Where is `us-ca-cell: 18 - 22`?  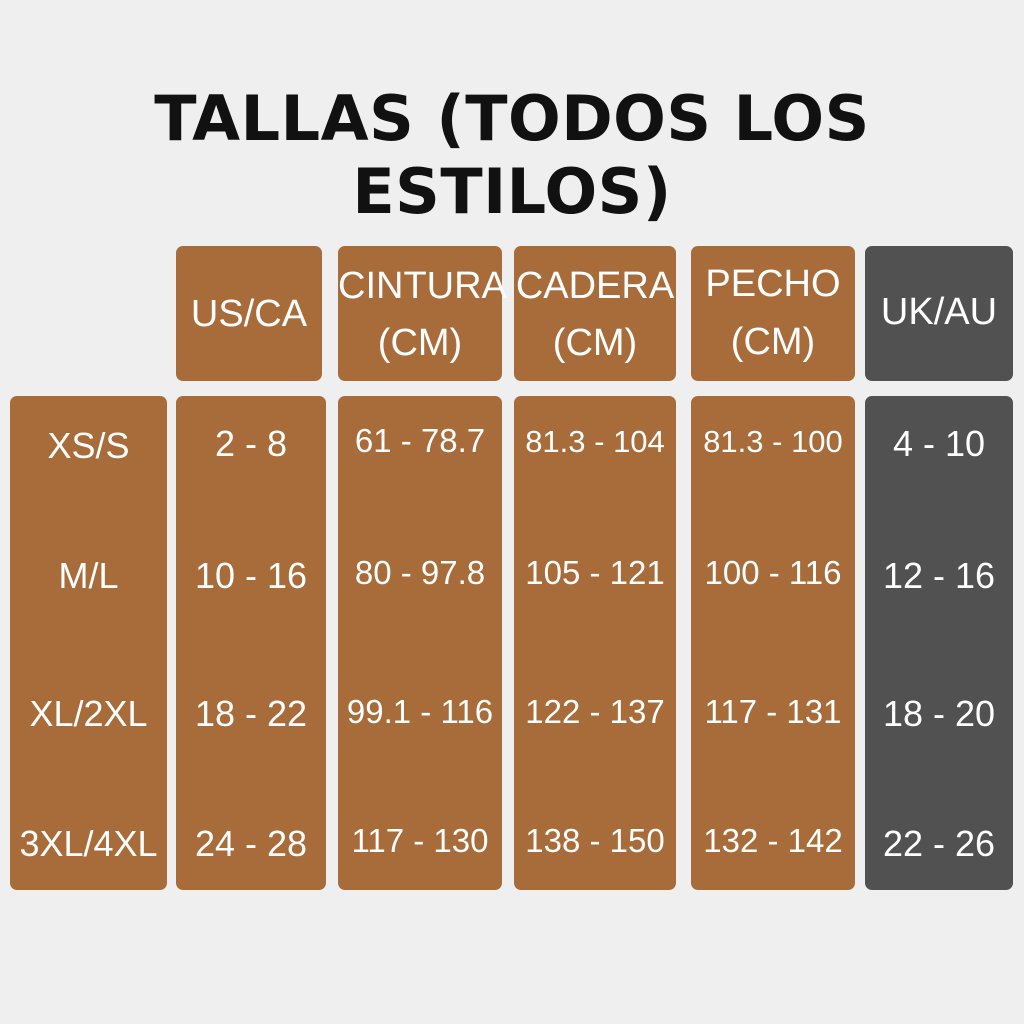
us-ca-cell: 18 - 22 is located at coordinates (251, 713).